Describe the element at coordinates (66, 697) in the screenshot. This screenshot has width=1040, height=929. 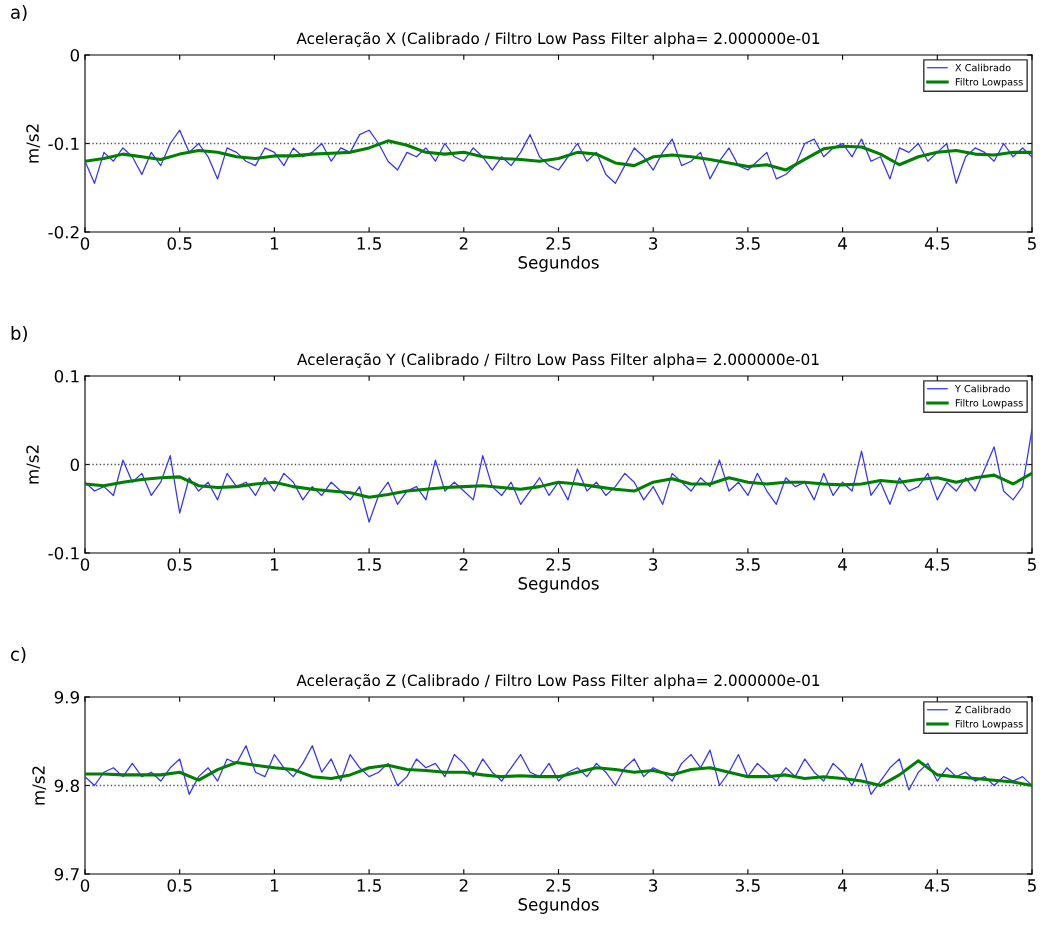
I see `y-tick-label: 9.9` at that location.